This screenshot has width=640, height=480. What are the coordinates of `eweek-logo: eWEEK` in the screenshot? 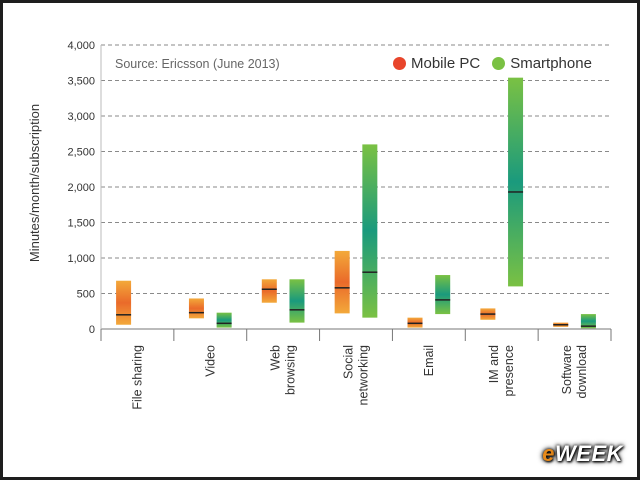 It's located at (582, 453).